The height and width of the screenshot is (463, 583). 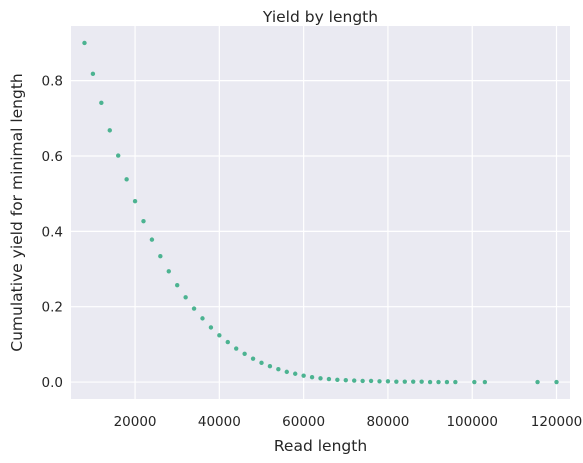 I want to click on y-tick-label: 0.6, so click(x=52, y=157).